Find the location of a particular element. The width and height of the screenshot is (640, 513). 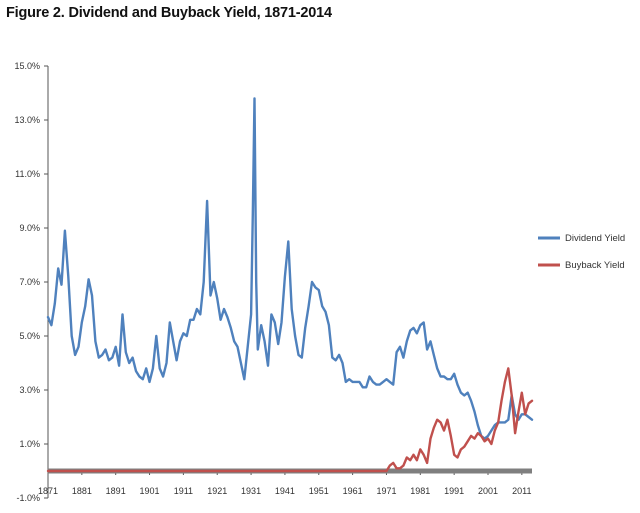

x-tick-label: 1981 is located at coordinates (420, 491).